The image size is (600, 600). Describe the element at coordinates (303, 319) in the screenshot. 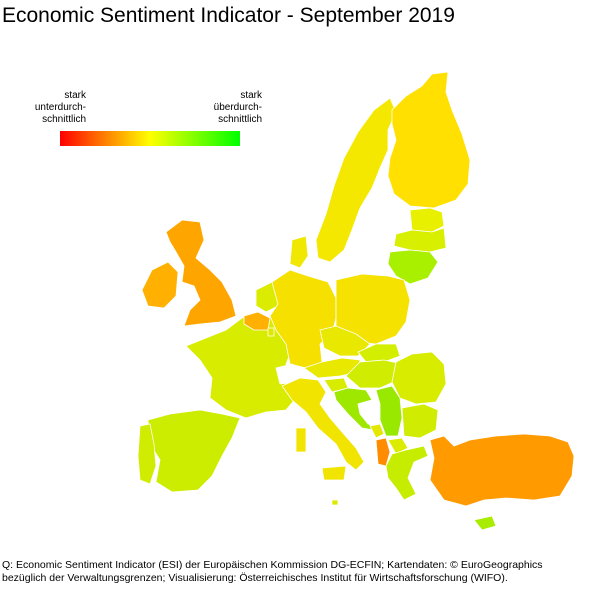

I see `region-germany` at that location.